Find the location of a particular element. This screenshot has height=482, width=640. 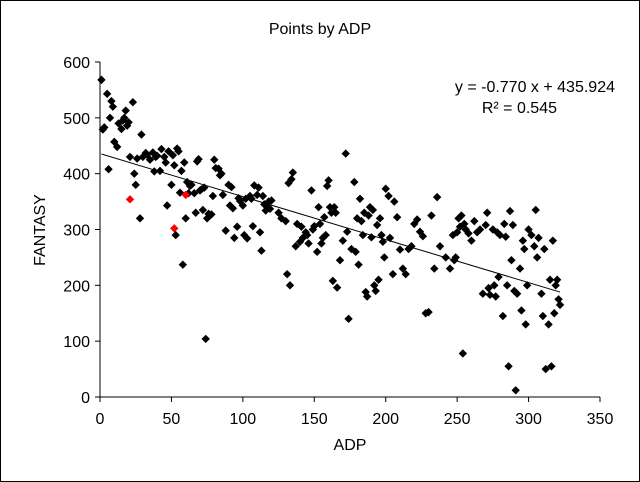

y-tick-label: 100 is located at coordinates (76, 342).